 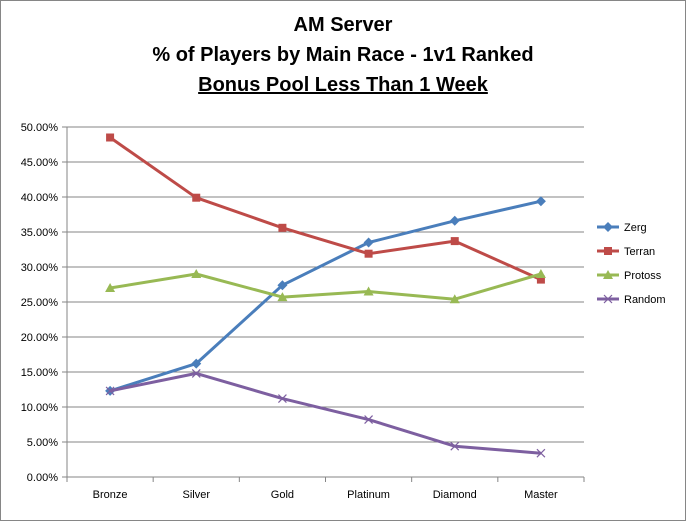 I want to click on x-tick-label: Diamond, so click(x=455, y=495).